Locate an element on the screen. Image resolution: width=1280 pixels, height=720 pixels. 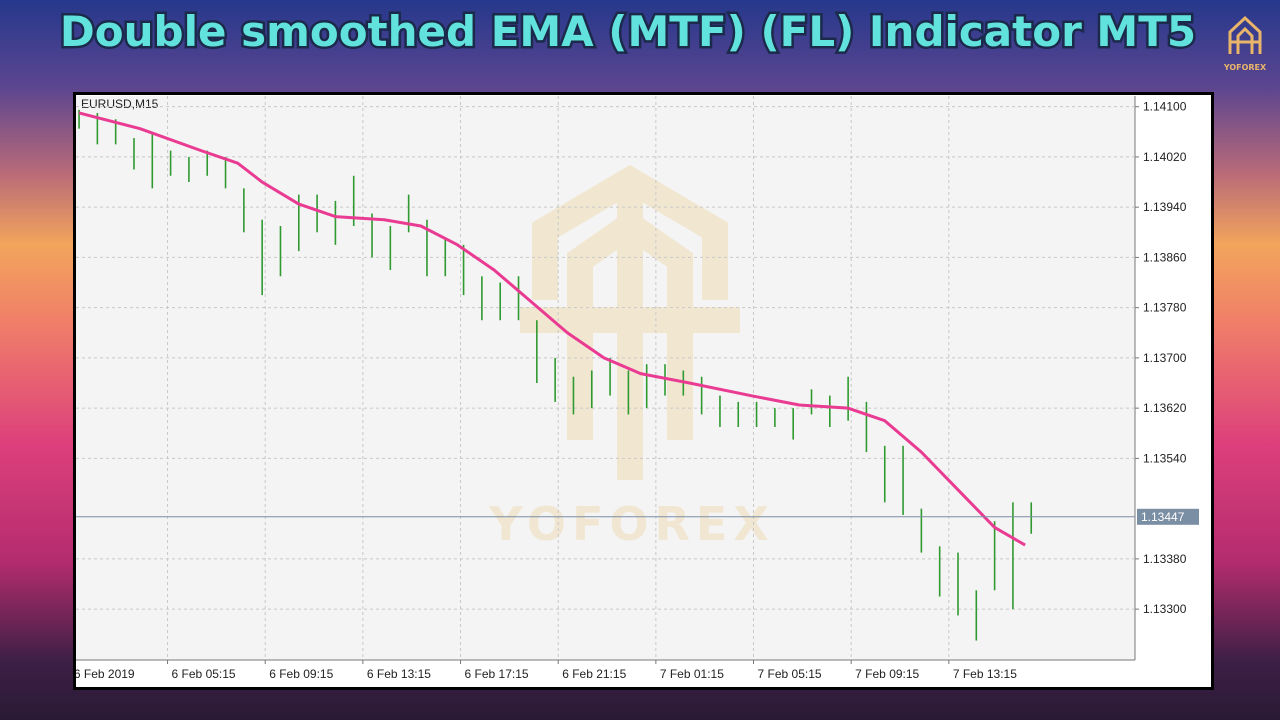
x-tick-label: 7 Feb 05:15 is located at coordinates (790, 674).